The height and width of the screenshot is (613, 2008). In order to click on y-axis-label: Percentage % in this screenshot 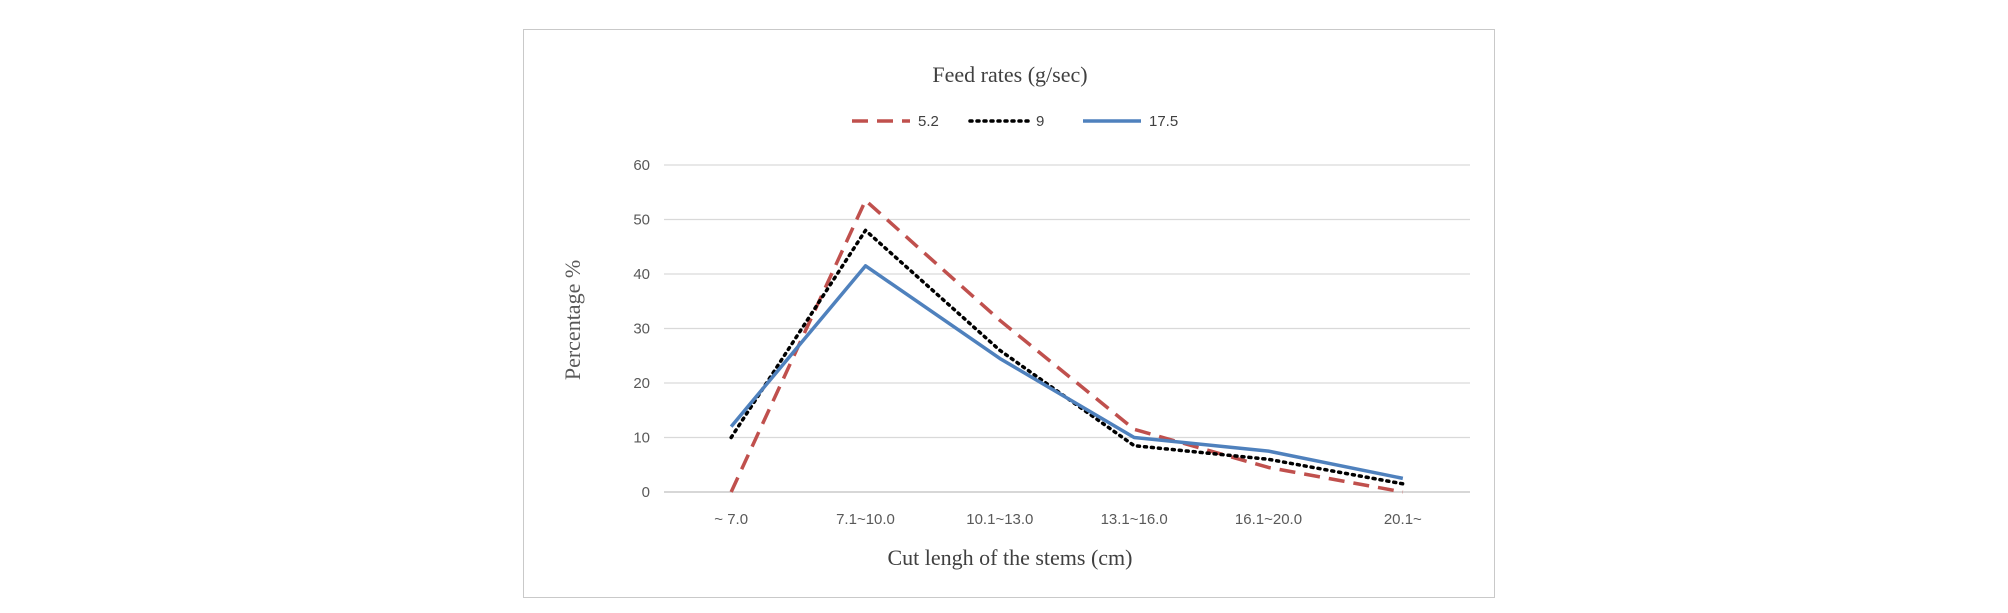, I will do `click(572, 320)`.